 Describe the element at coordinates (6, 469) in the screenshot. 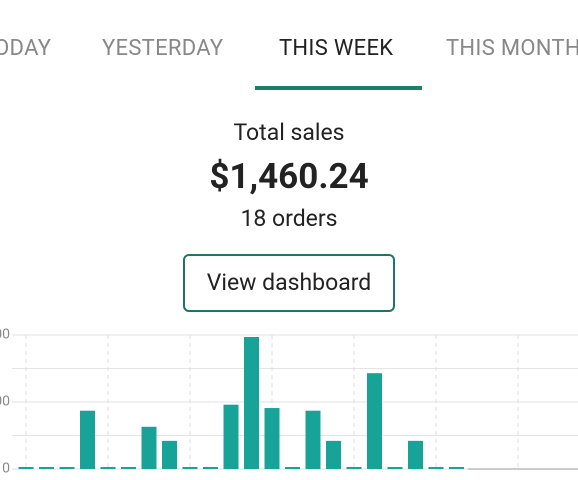

I see `y-tick-label: 0` at that location.